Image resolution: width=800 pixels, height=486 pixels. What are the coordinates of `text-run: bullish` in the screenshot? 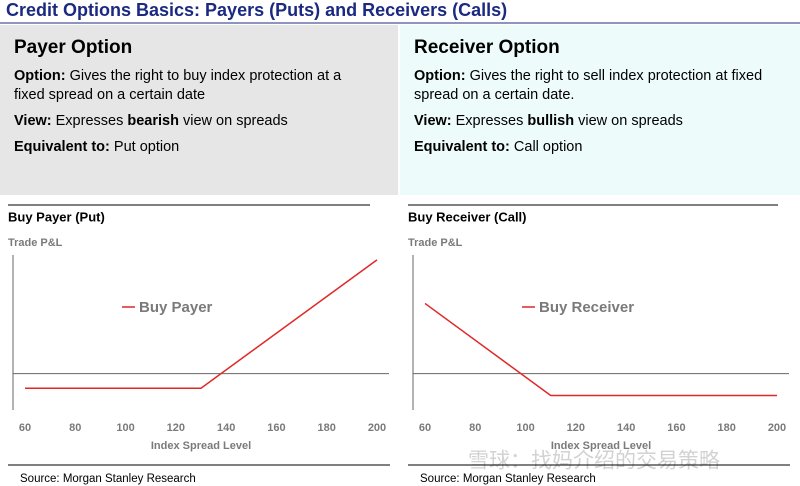 It's located at (551, 121).